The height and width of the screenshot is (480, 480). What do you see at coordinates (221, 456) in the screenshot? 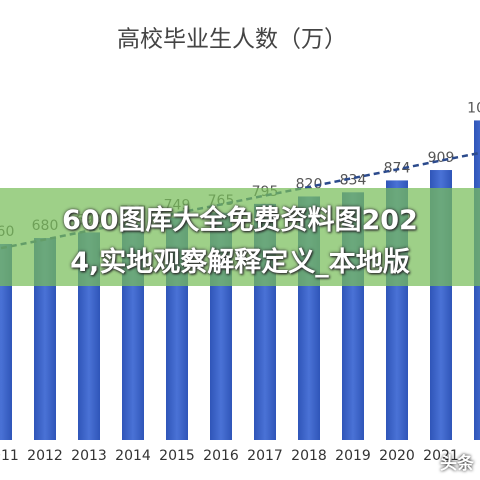
I see `x-tick-label: 2016` at bounding box center [221, 456].